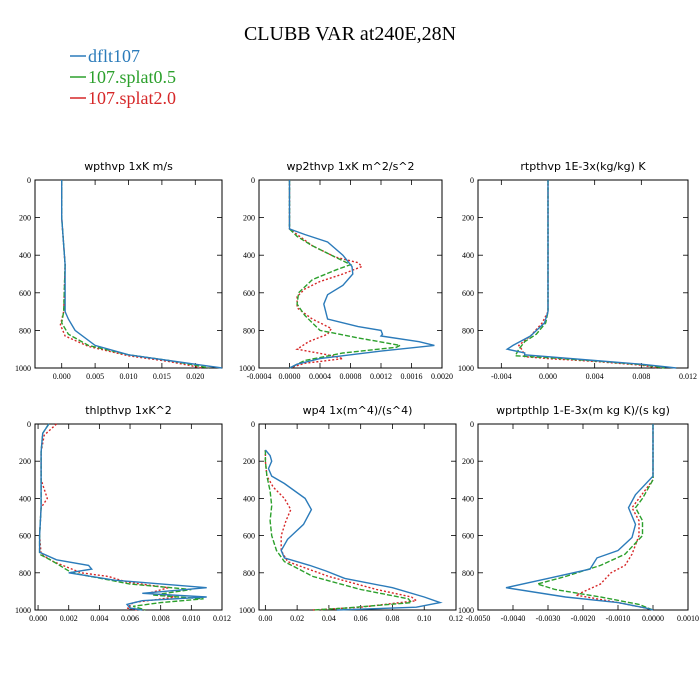  I want to click on x-tick-label: 0.015, so click(162, 376).